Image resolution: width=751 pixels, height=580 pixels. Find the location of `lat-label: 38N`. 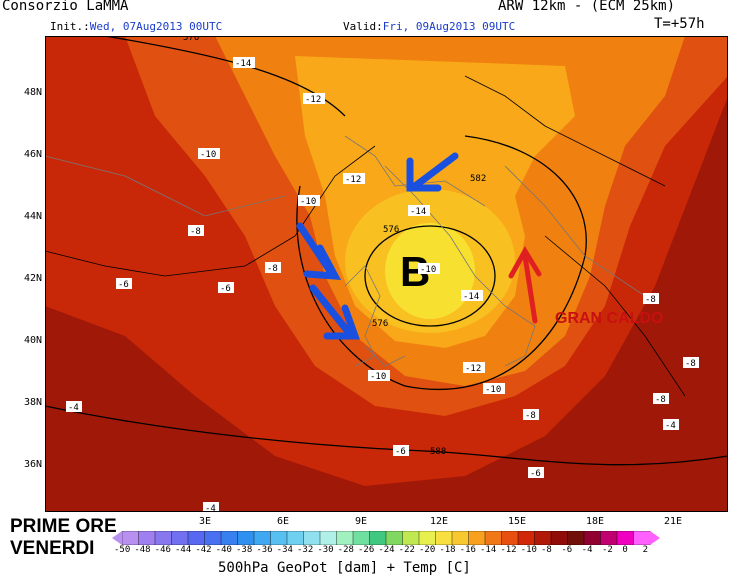

lat-label: 38N is located at coordinates (33, 402).